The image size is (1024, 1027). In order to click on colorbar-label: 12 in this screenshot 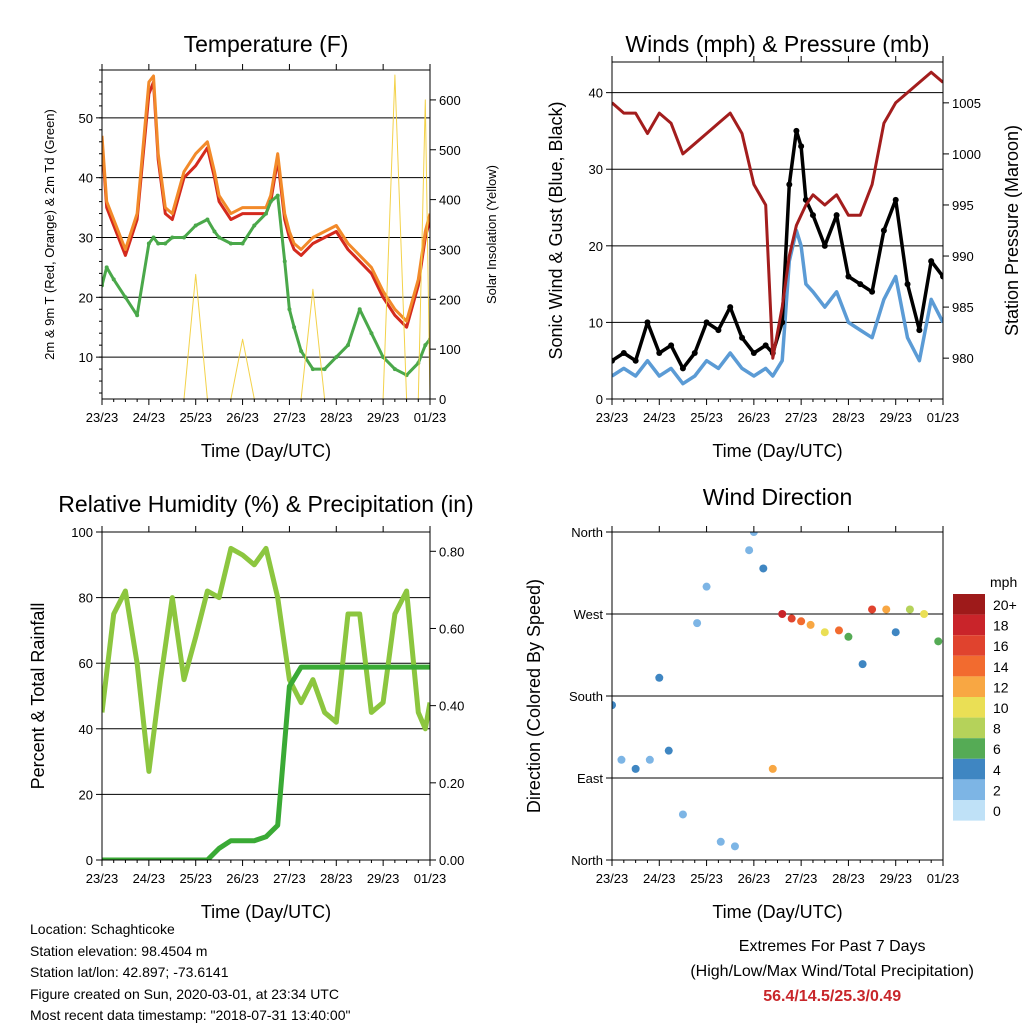, I will do `click(1001, 687)`.